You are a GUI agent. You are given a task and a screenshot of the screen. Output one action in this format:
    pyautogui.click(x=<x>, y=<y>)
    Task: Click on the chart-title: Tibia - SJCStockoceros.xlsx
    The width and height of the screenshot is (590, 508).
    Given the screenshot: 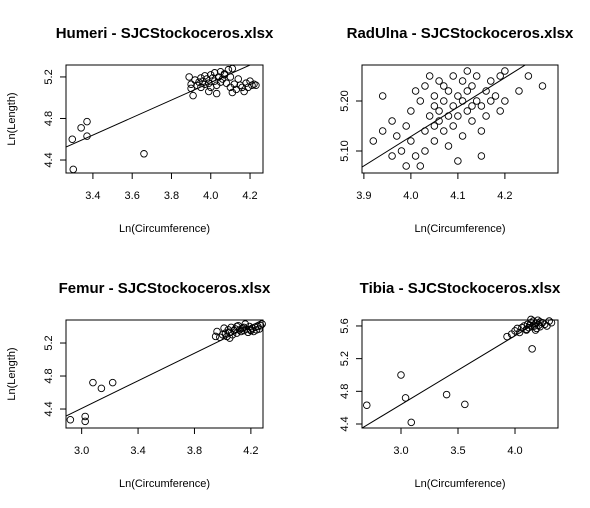 What is the action you would take?
    pyautogui.click(x=460, y=288)
    